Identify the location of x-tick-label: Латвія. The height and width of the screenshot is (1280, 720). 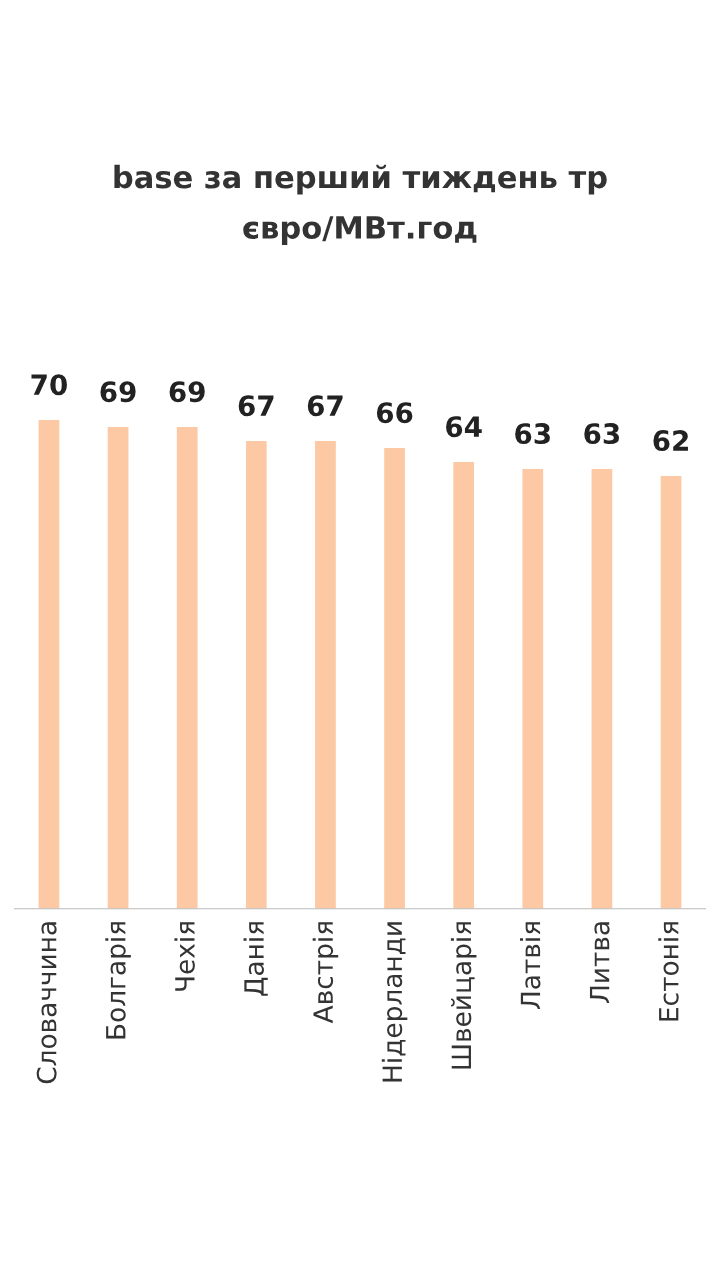
(530, 965).